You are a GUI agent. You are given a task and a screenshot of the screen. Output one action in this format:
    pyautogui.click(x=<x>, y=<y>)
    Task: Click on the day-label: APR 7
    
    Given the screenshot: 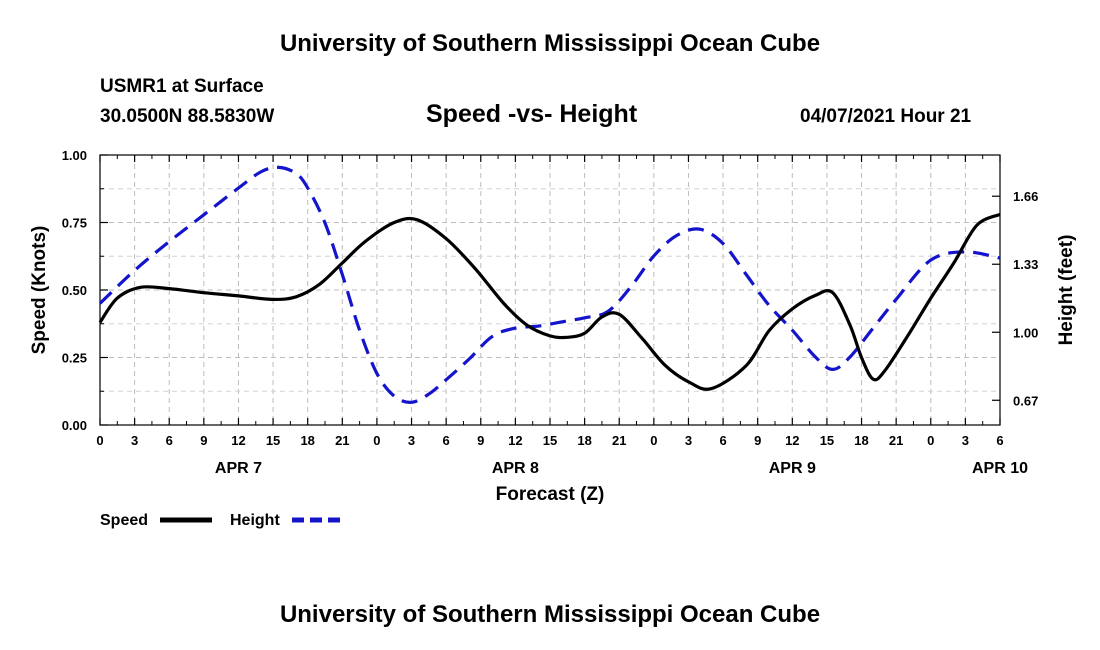 What is the action you would take?
    pyautogui.click(x=238, y=468)
    